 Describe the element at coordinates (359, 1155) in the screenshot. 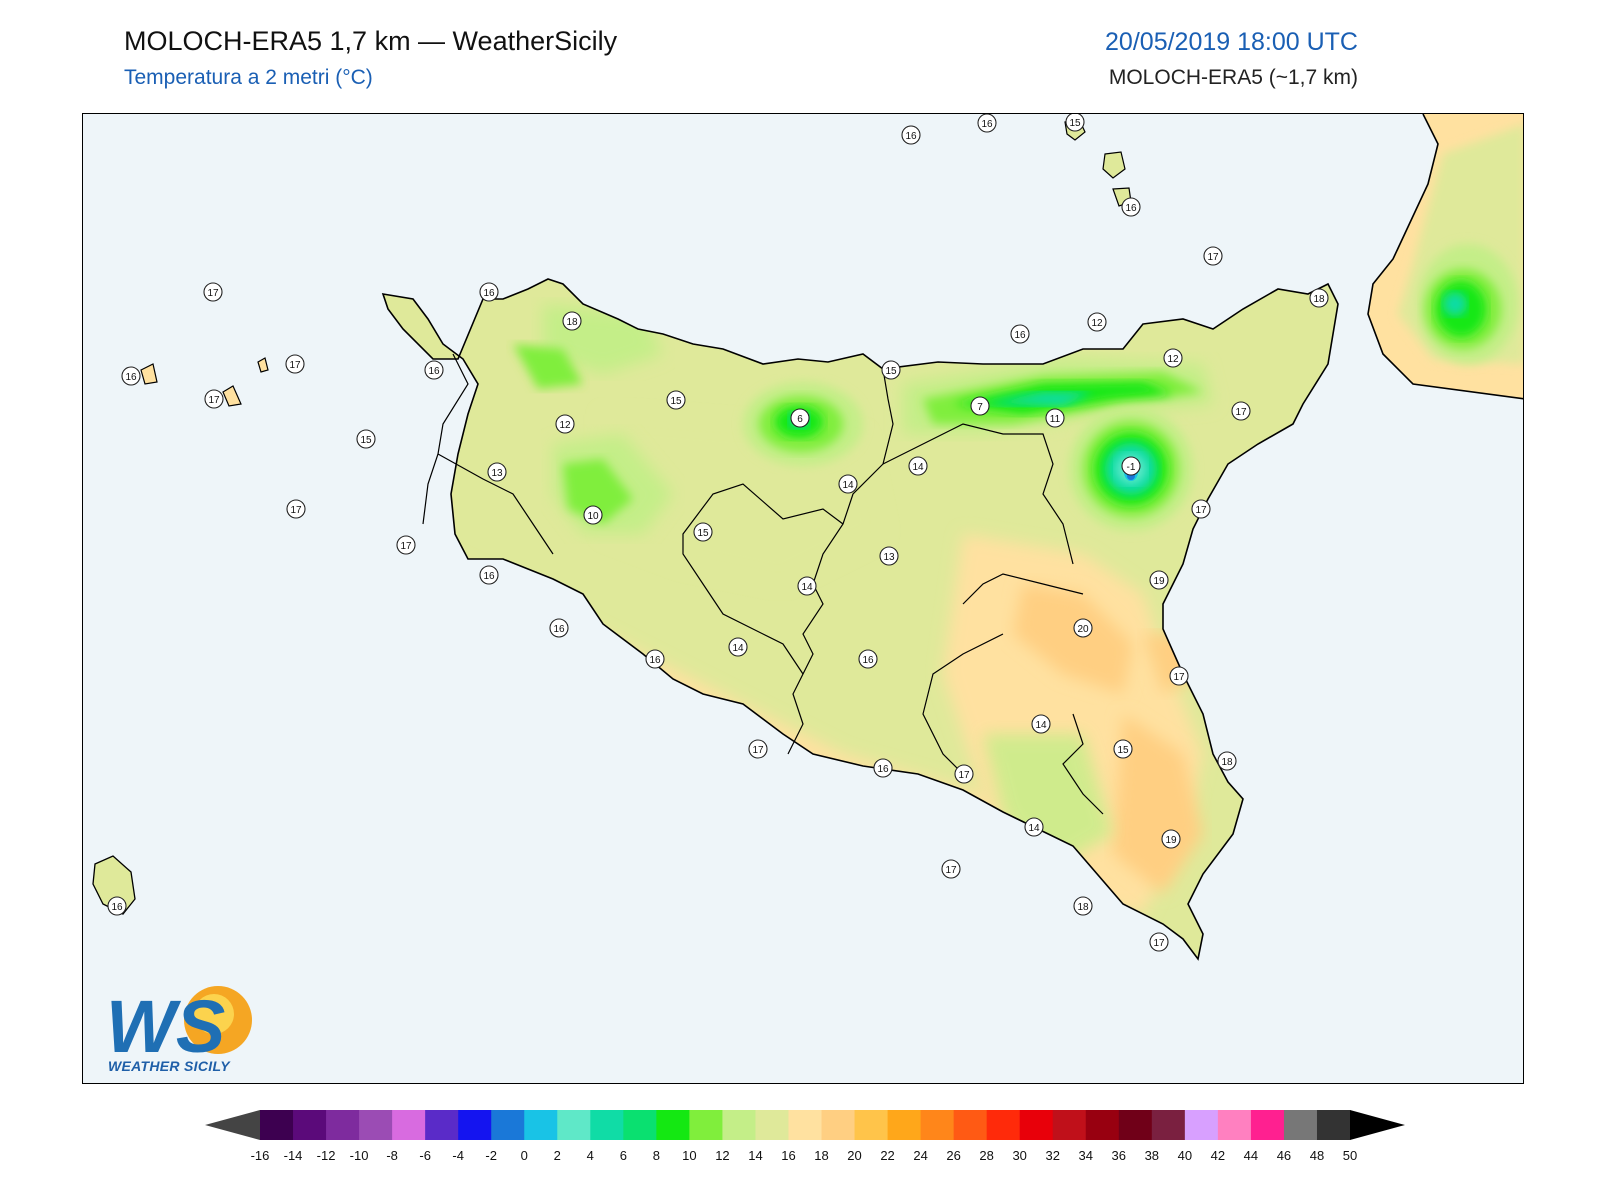

I see `colorbar-tick-label: -10` at that location.